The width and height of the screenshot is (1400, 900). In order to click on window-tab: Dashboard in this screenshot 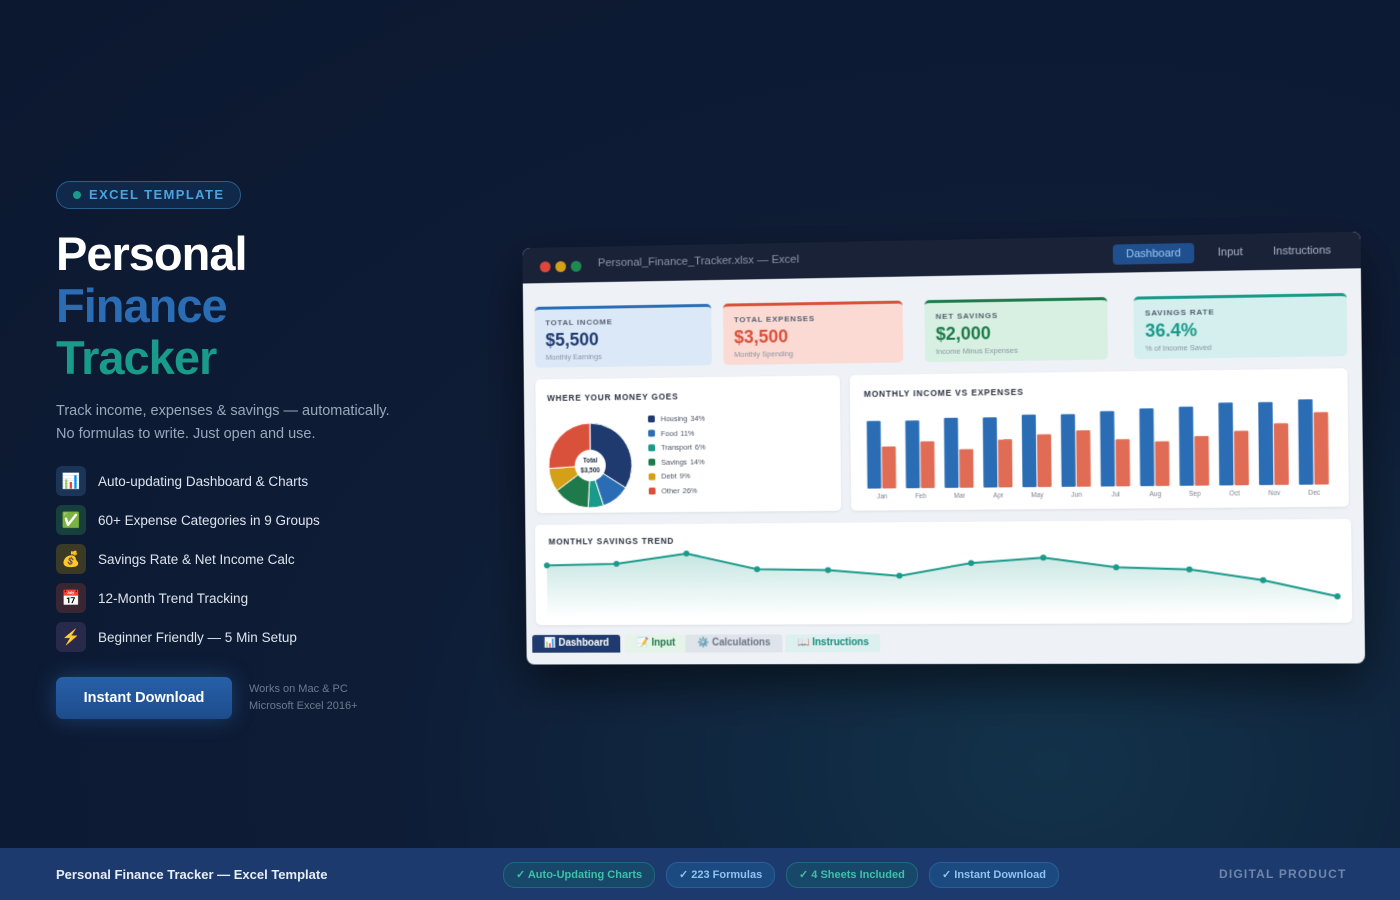, I will do `click(1153, 254)`.